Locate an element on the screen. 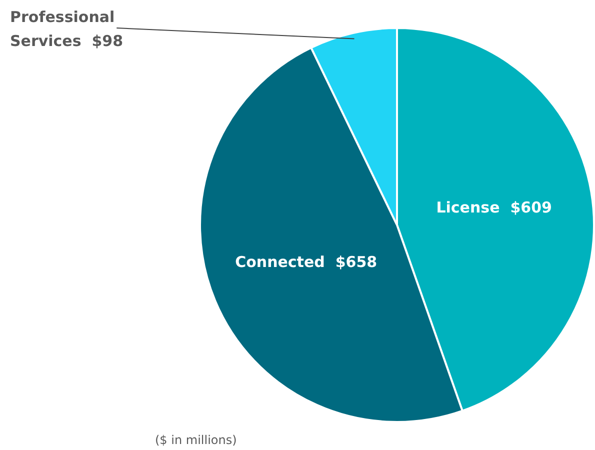 Image resolution: width=595 pixels, height=450 pixels. slice-label: License $609 is located at coordinates (494, 207).